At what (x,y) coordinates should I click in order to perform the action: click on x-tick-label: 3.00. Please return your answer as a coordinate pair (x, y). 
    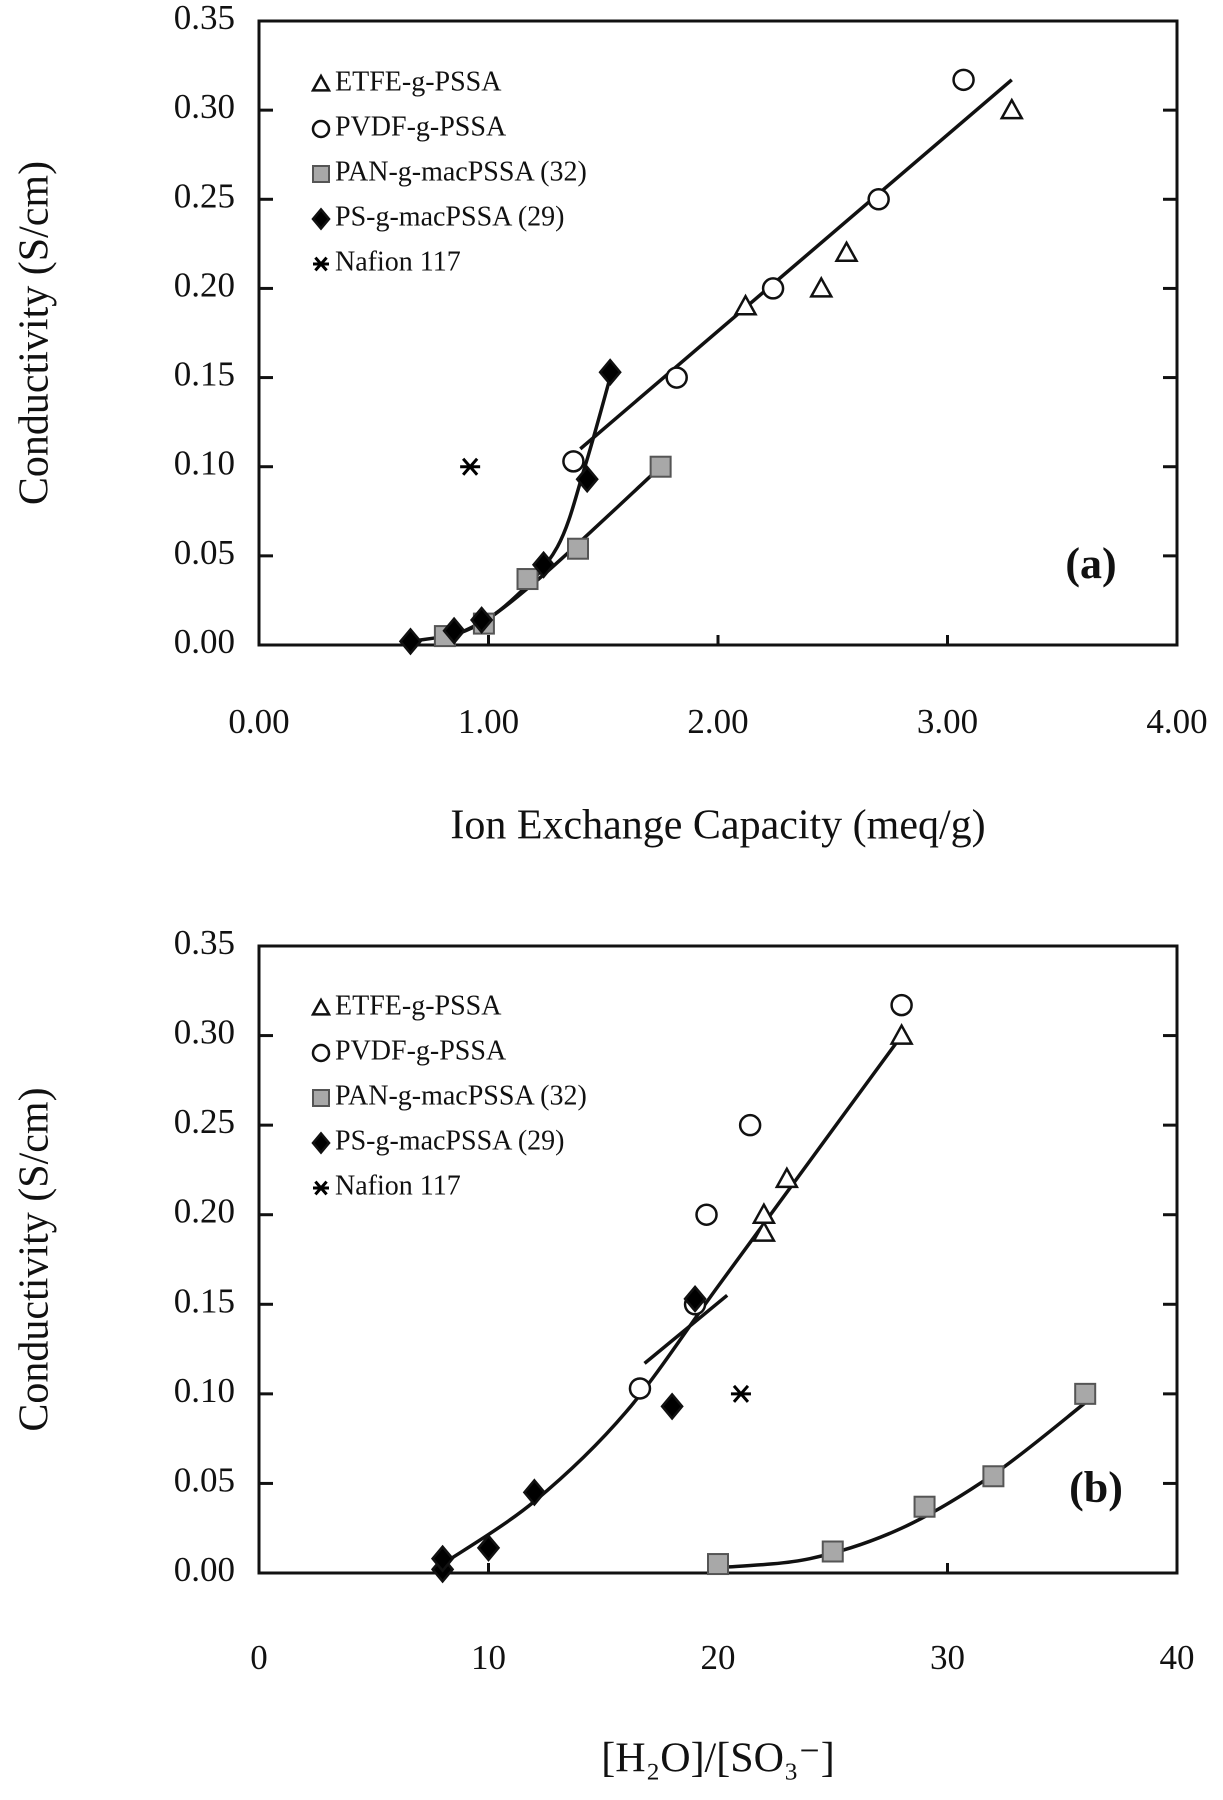
    Looking at the image, I should click on (947, 721).